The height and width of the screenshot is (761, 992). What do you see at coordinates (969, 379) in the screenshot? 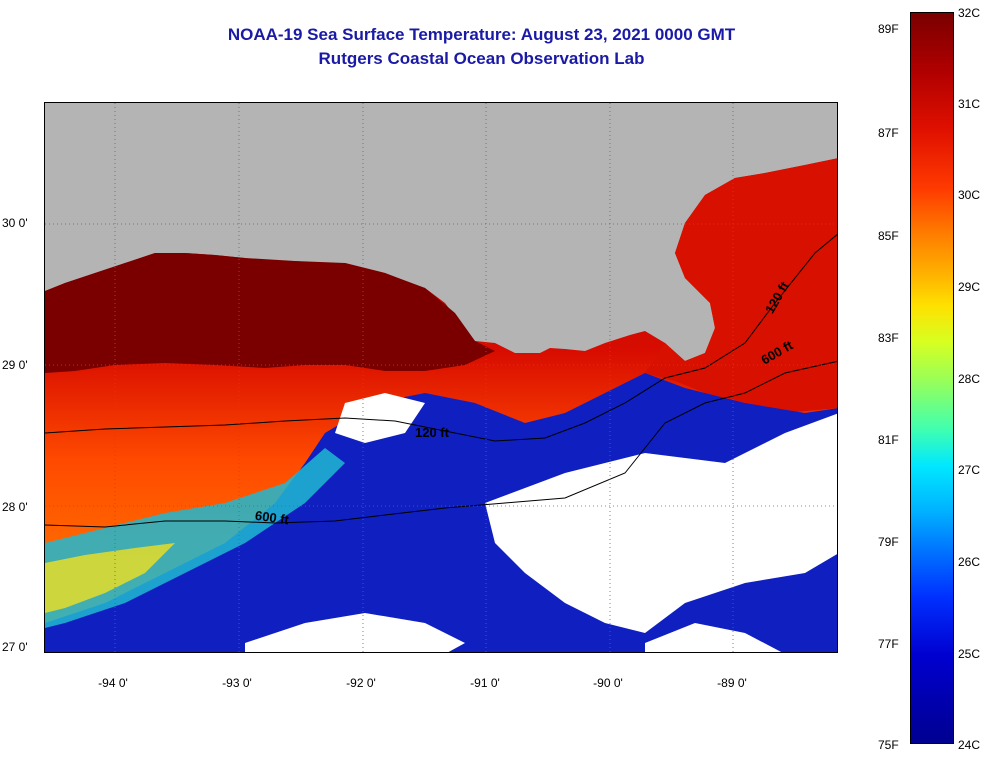
I see `colorbar-label-c-28: 28C` at bounding box center [969, 379].